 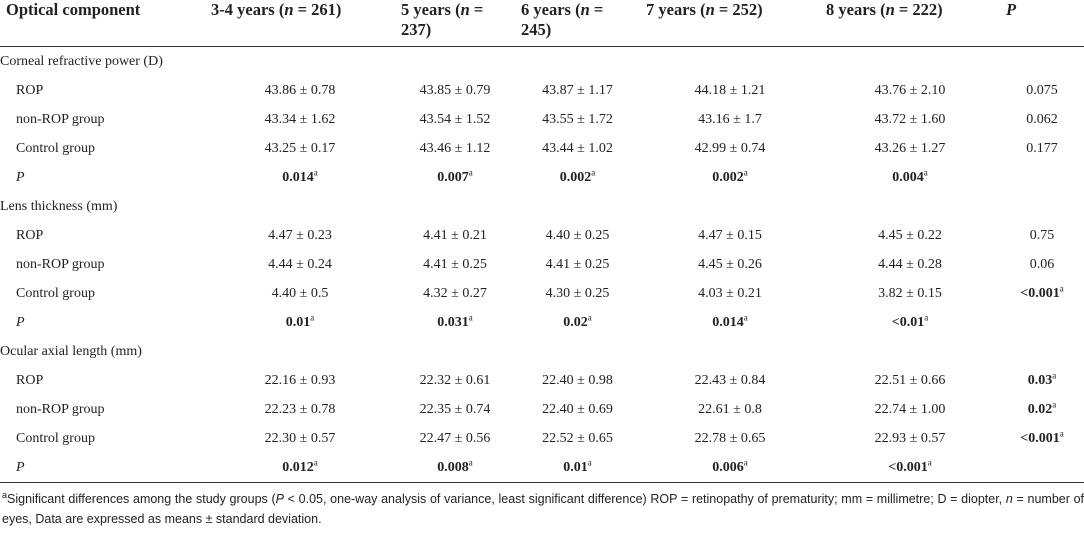 I want to click on cell-value: 22.23 ± 0.78, so click(x=300, y=409).